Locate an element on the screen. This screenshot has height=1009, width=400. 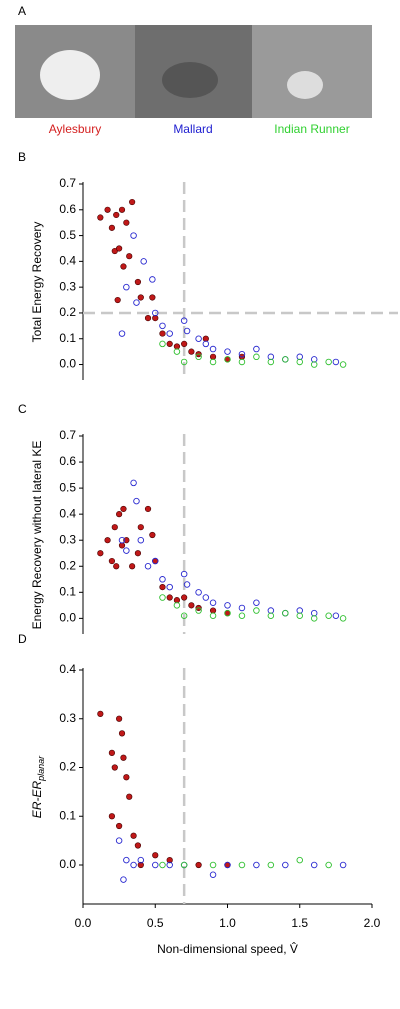
y-axis-label-text: Energy Recovery without lateral KE is located at coordinates (37, 535).